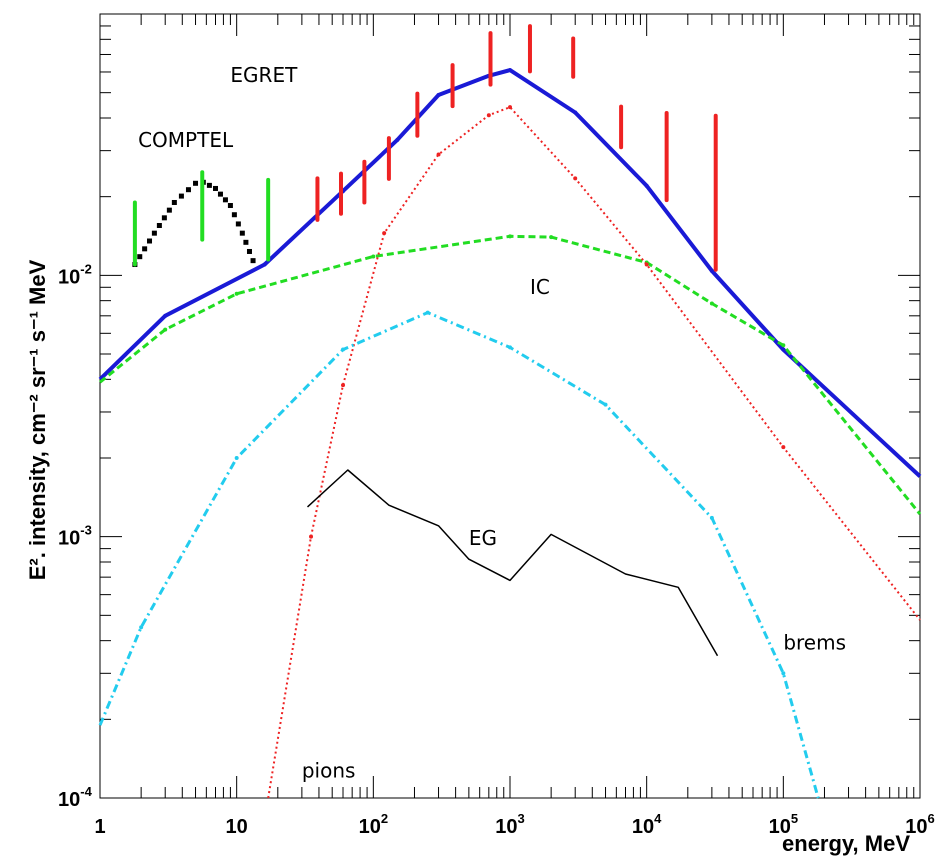 Image resolution: width=945 pixels, height=859 pixels. What do you see at coordinates (483, 538) in the screenshot?
I see `annotation-3: EG` at bounding box center [483, 538].